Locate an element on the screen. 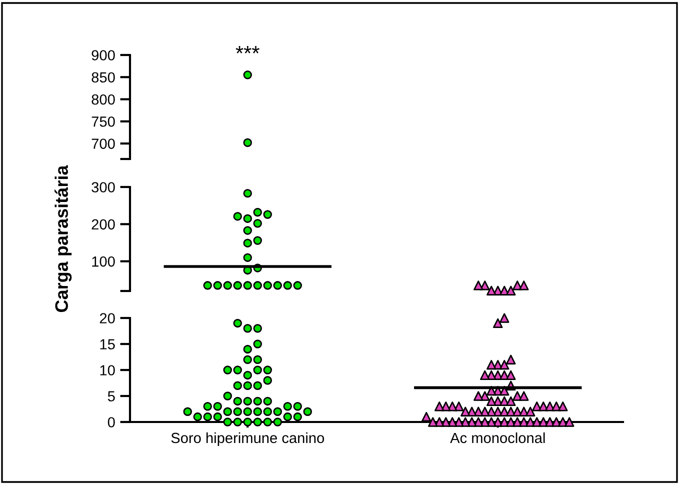  y-tick-label: 5 is located at coordinates (111, 396).